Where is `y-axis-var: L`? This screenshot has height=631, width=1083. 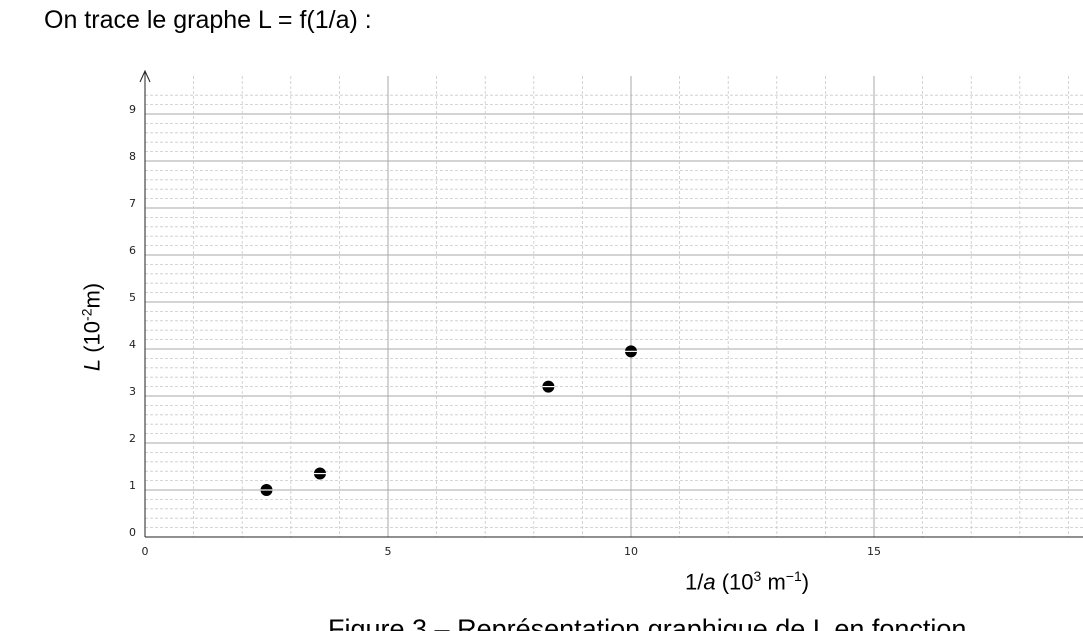
y-axis-var: L is located at coordinates (92, 365).